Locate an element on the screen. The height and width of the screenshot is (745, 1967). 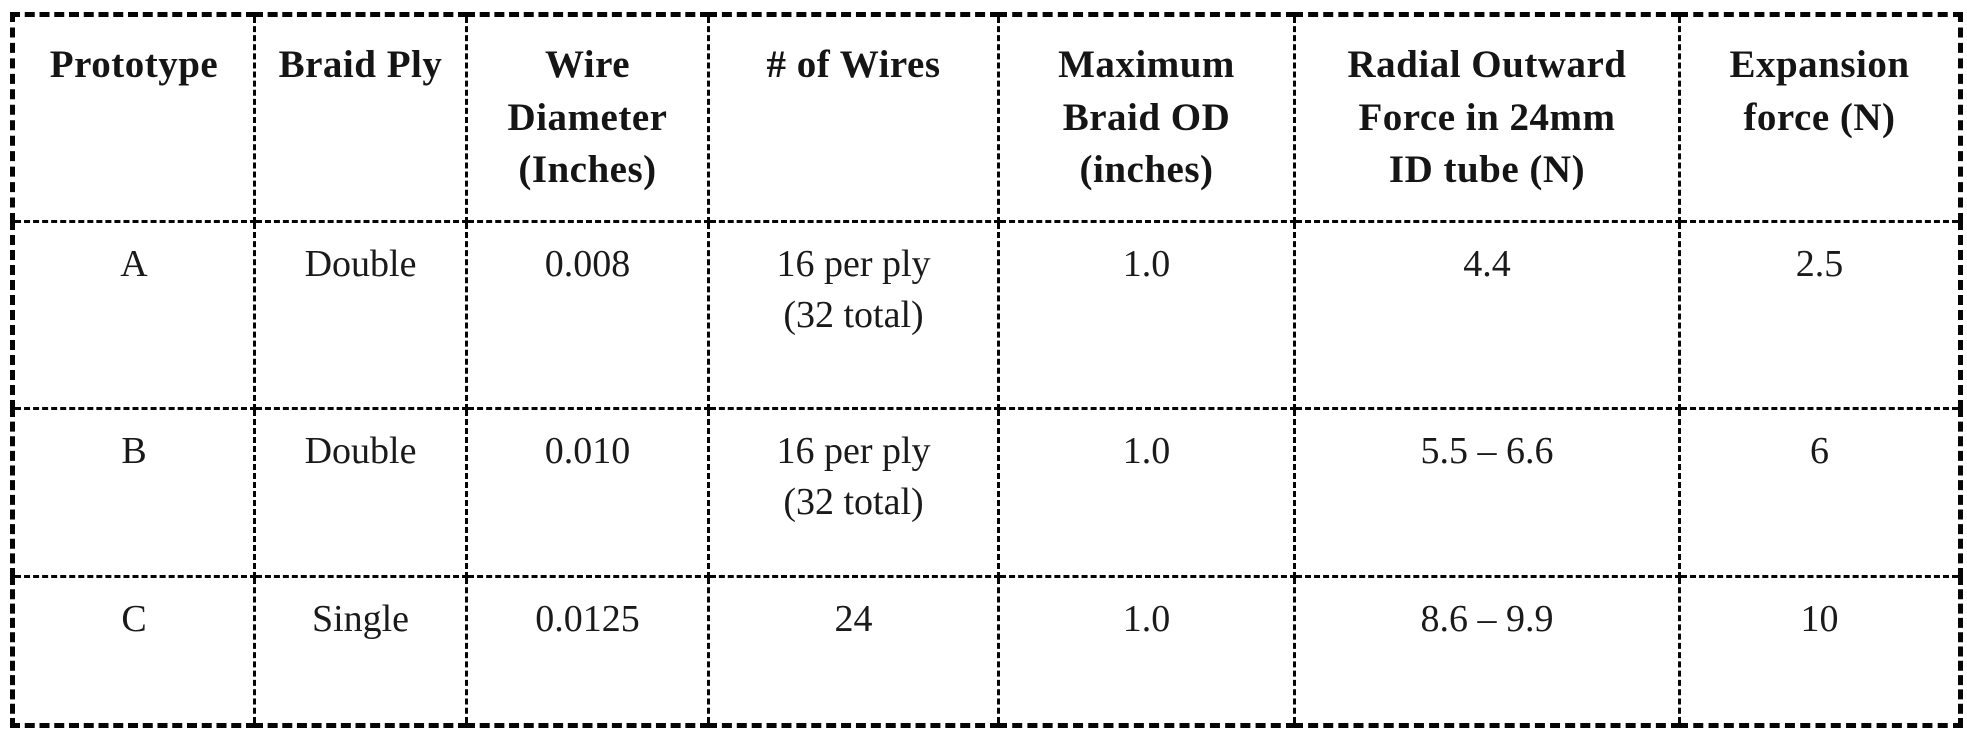
cell-a-num-wires: 16 per ply (32 total) is located at coordinates (853, 315).